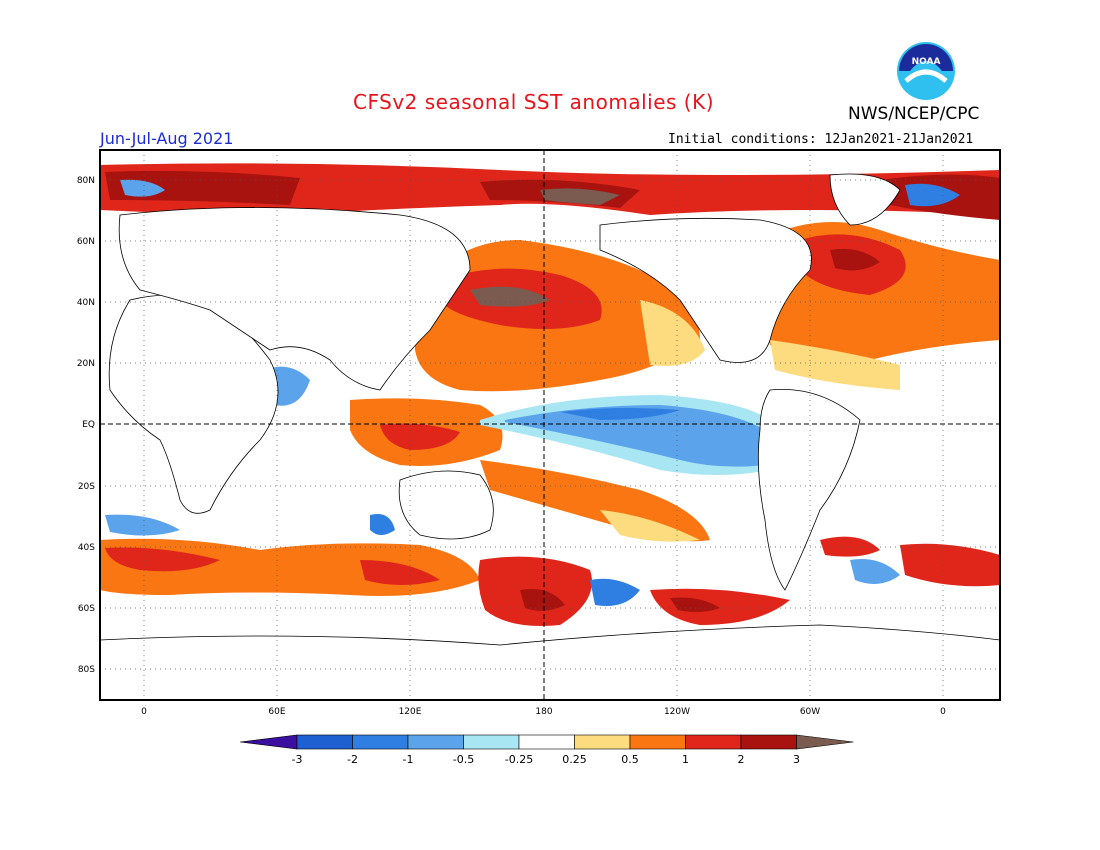  What do you see at coordinates (410, 712) in the screenshot?
I see `lon-label: 120E` at bounding box center [410, 712].